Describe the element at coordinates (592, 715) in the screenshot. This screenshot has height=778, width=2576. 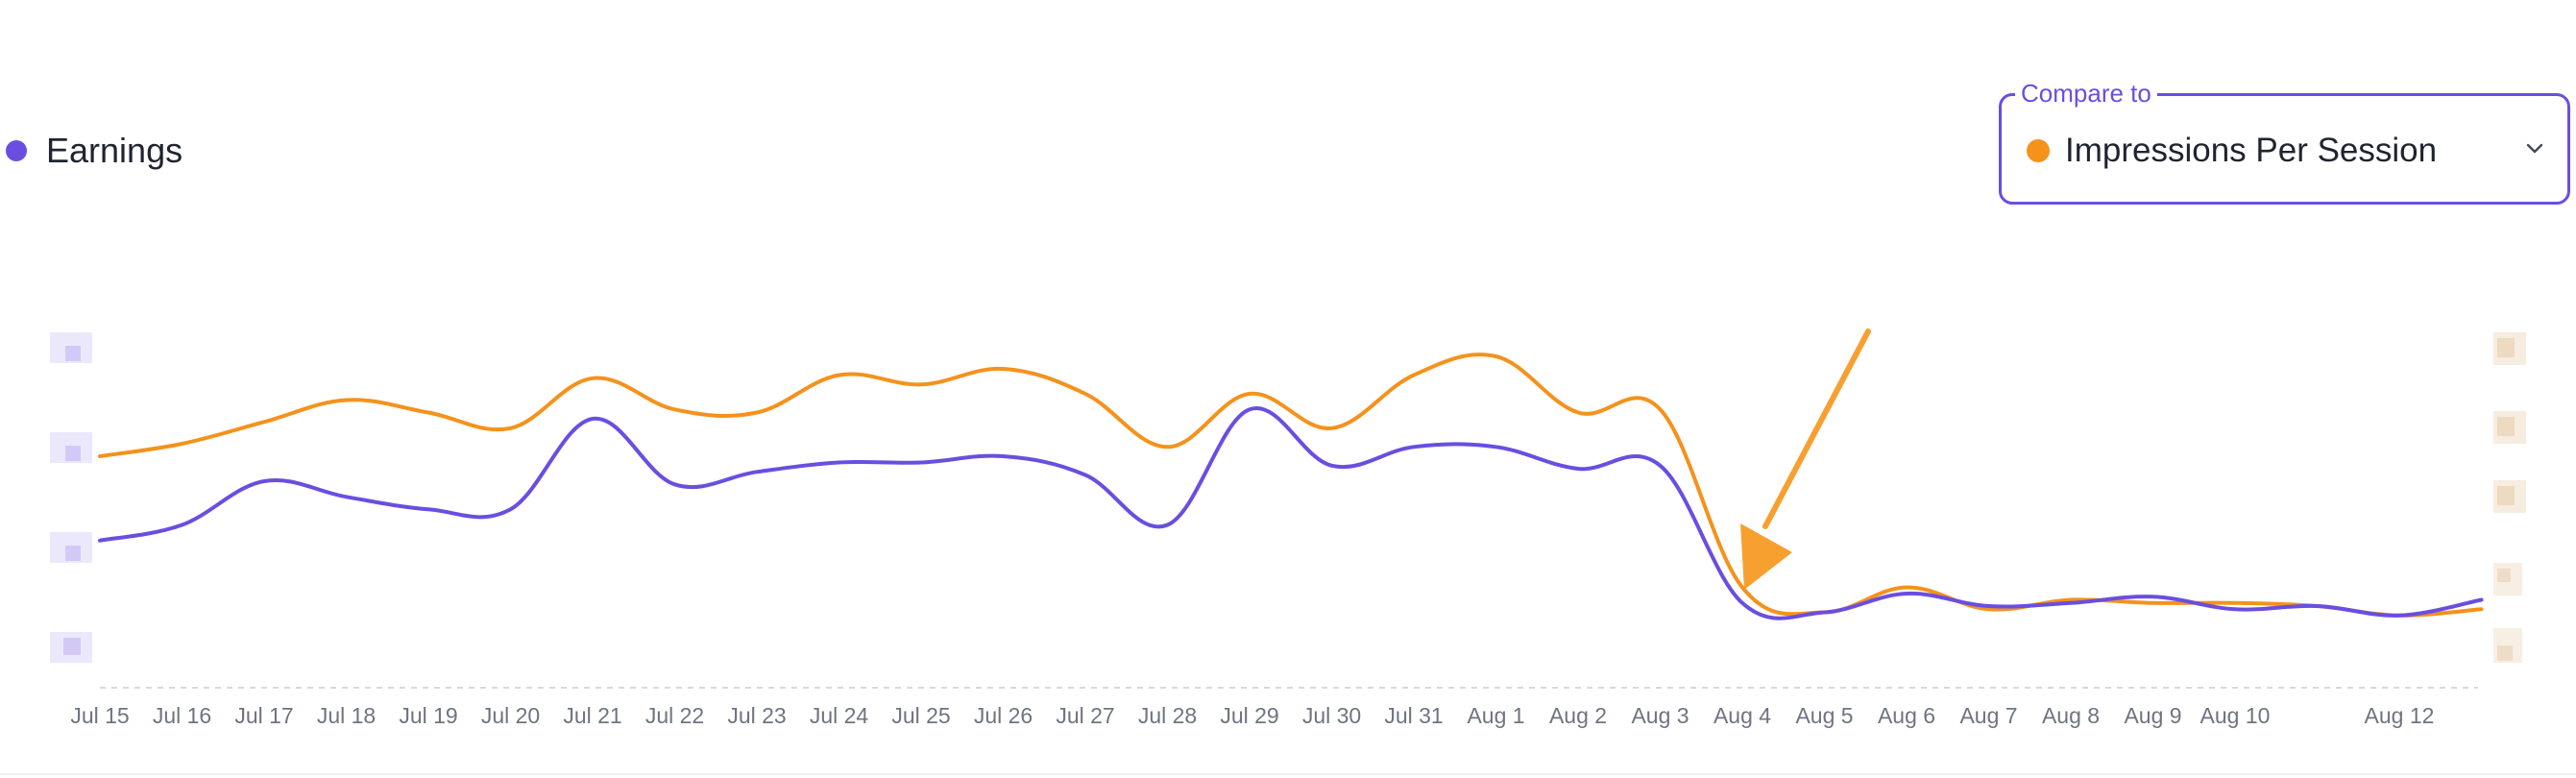
I see `x-tick-label: Jul 21` at that location.